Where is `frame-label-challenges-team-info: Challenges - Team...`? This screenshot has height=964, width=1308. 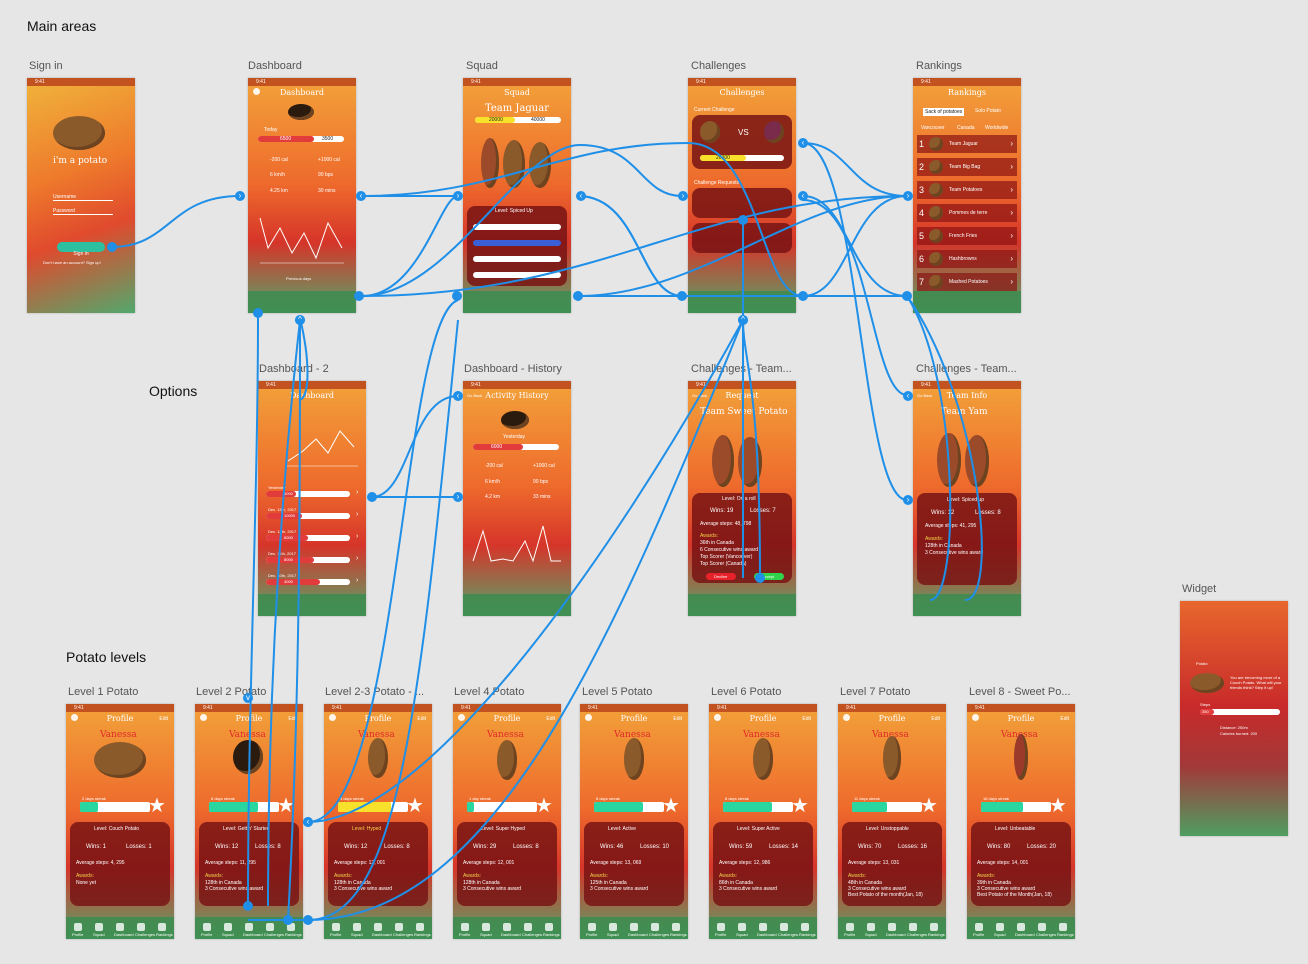 frame-label-challenges-team-info: Challenges - Team... is located at coordinates (966, 369).